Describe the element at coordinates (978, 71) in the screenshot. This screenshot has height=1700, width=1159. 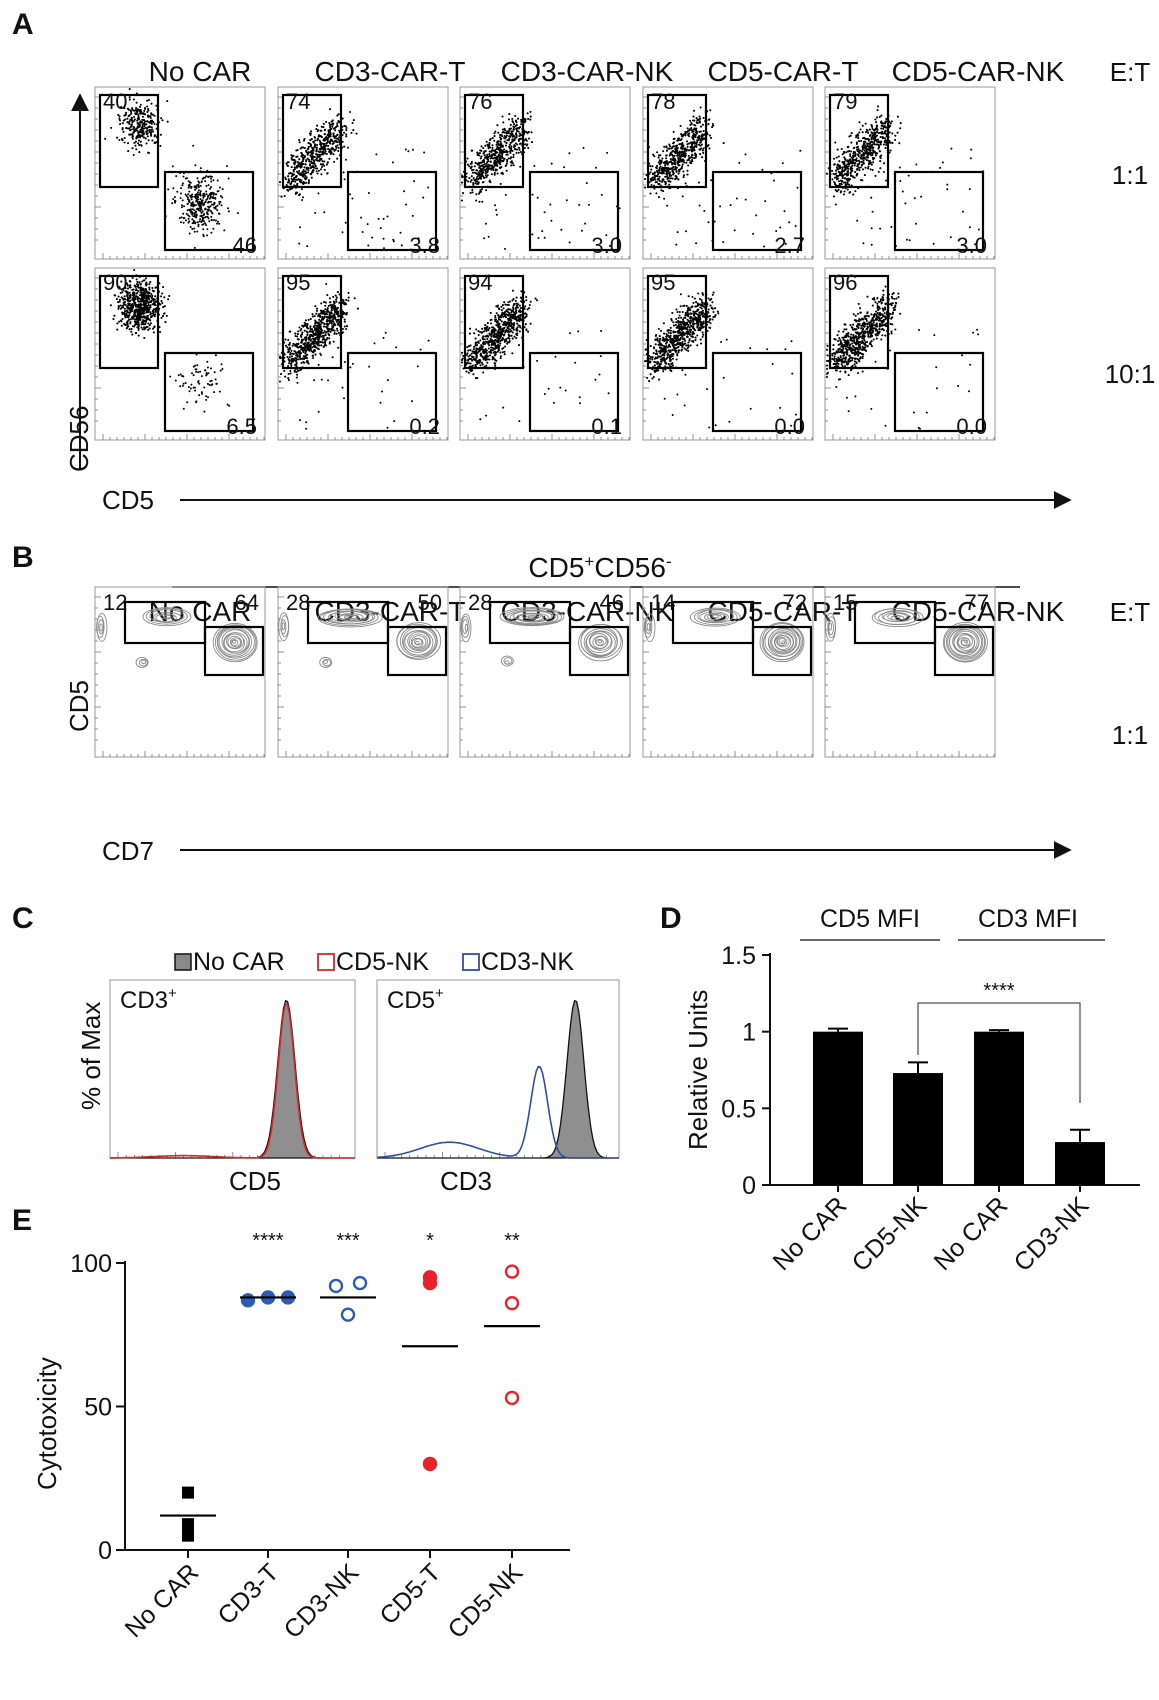
I see `panel-a-col-head: CD5-CAR-NK` at that location.